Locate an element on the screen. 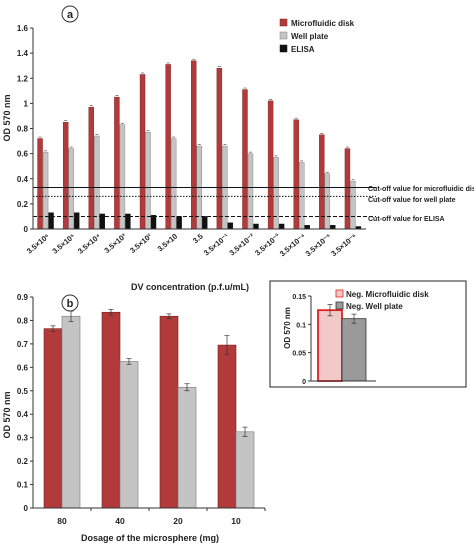 The width and height of the screenshot is (474, 545). panel-a-xtick-label: 3.5×10⁵ is located at coordinates (63, 243).